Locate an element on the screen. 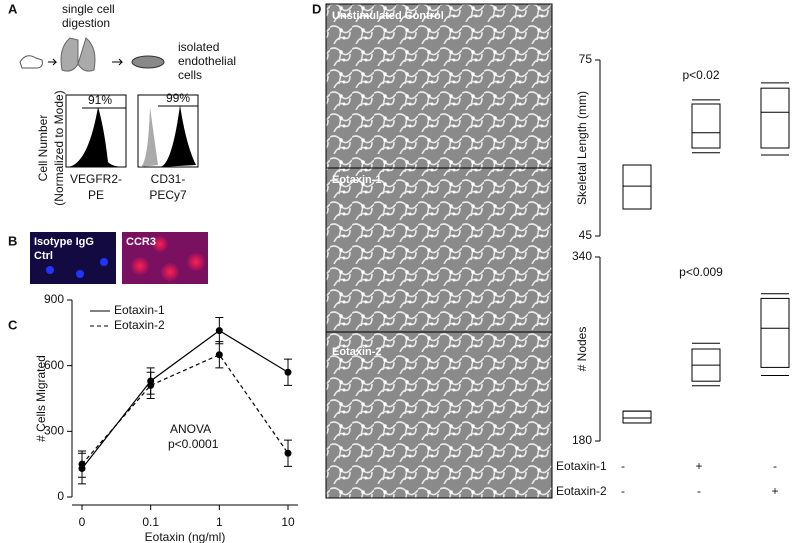 Image resolution: width=800 pixels, height=543 pixels. x-tick-label: 1 is located at coordinates (219, 522).